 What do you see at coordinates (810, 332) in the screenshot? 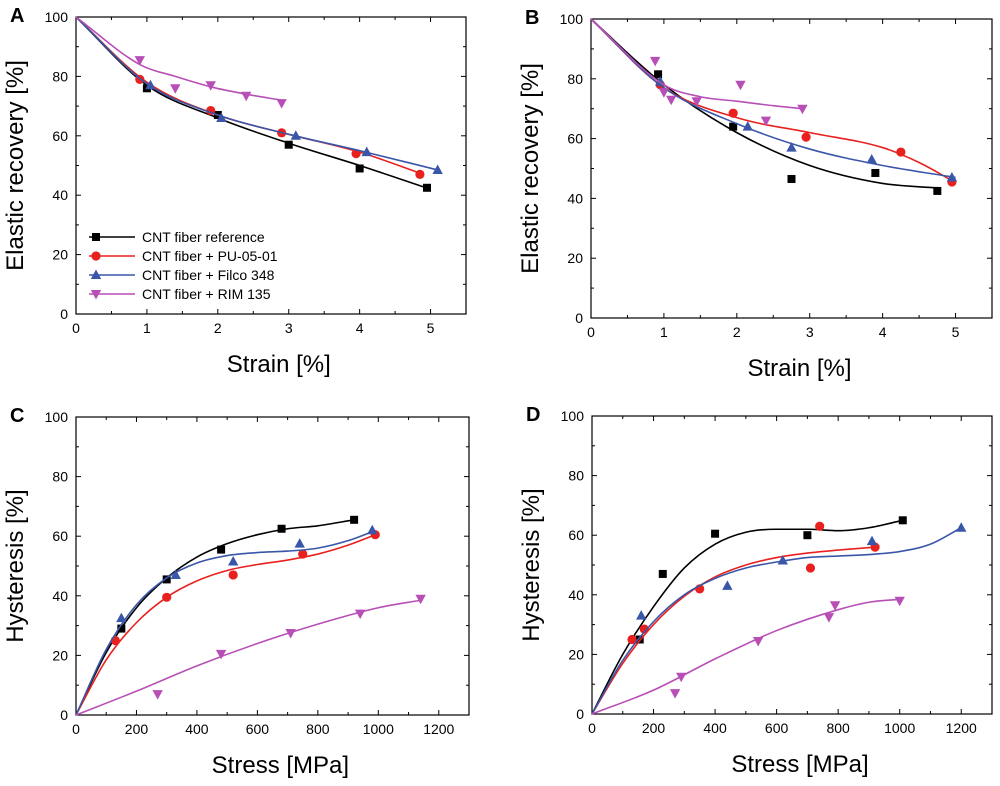
I see `x-tick-label: 3` at bounding box center [810, 332].